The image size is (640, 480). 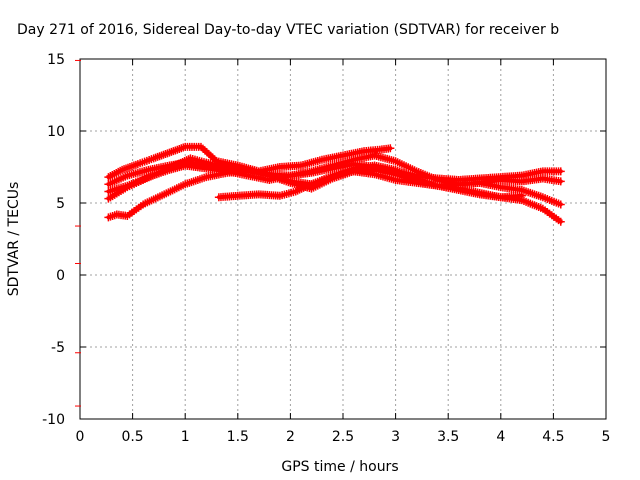 What do you see at coordinates (339, 467) in the screenshot?
I see `x-axis-label: GPS time / hours` at bounding box center [339, 467].